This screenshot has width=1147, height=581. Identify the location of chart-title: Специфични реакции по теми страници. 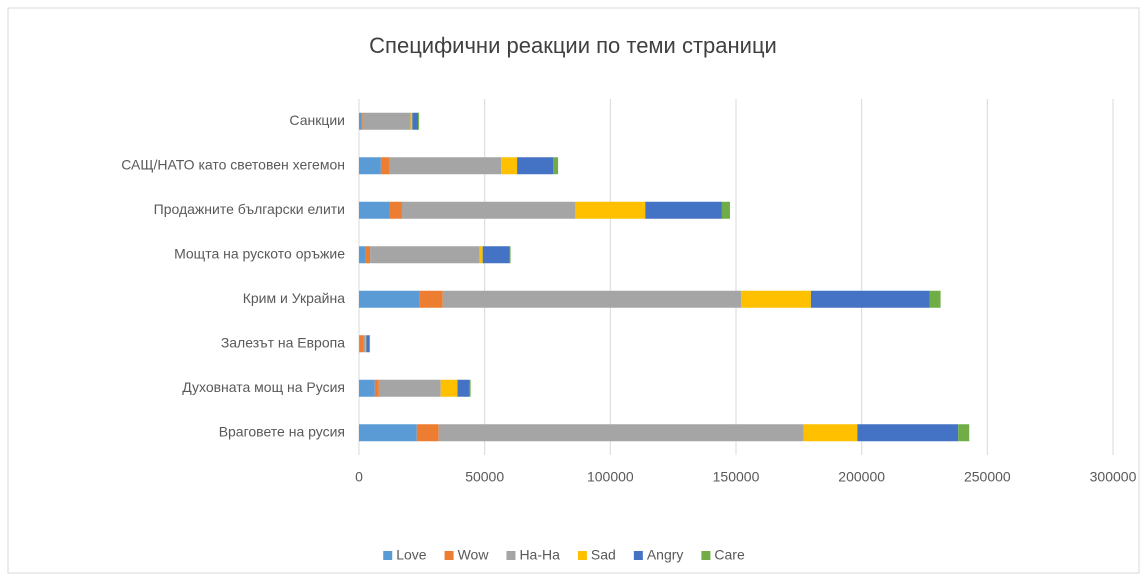
(573, 45).